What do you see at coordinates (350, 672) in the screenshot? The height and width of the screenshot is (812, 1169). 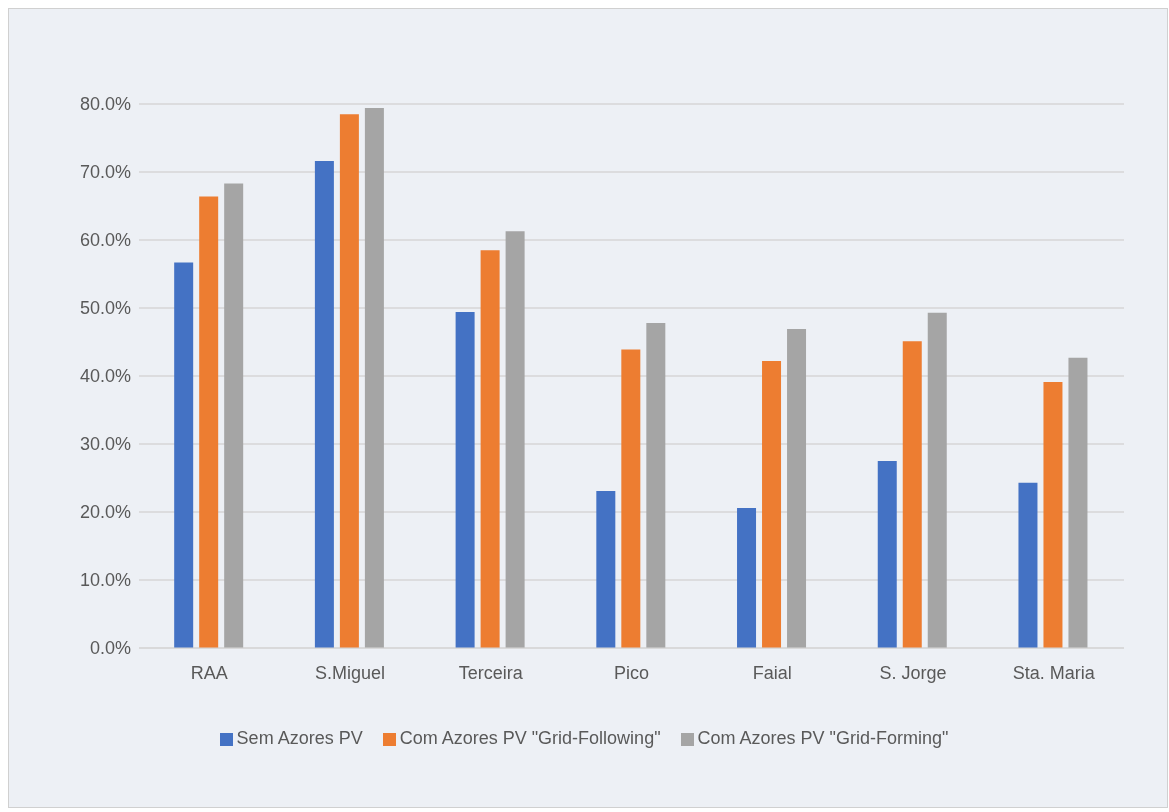 I see `x-tick-label: S.Miguel` at bounding box center [350, 672].